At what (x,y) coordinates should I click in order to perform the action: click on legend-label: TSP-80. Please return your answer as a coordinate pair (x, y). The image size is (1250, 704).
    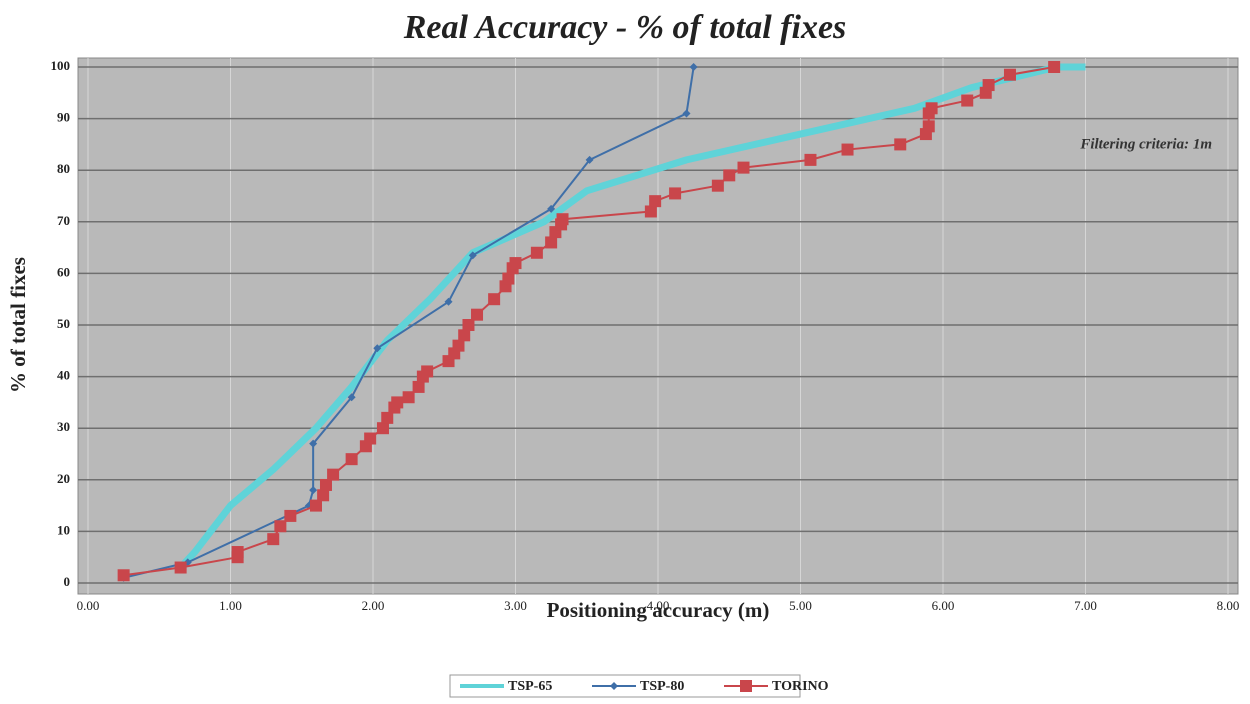
    Looking at the image, I should click on (662, 686).